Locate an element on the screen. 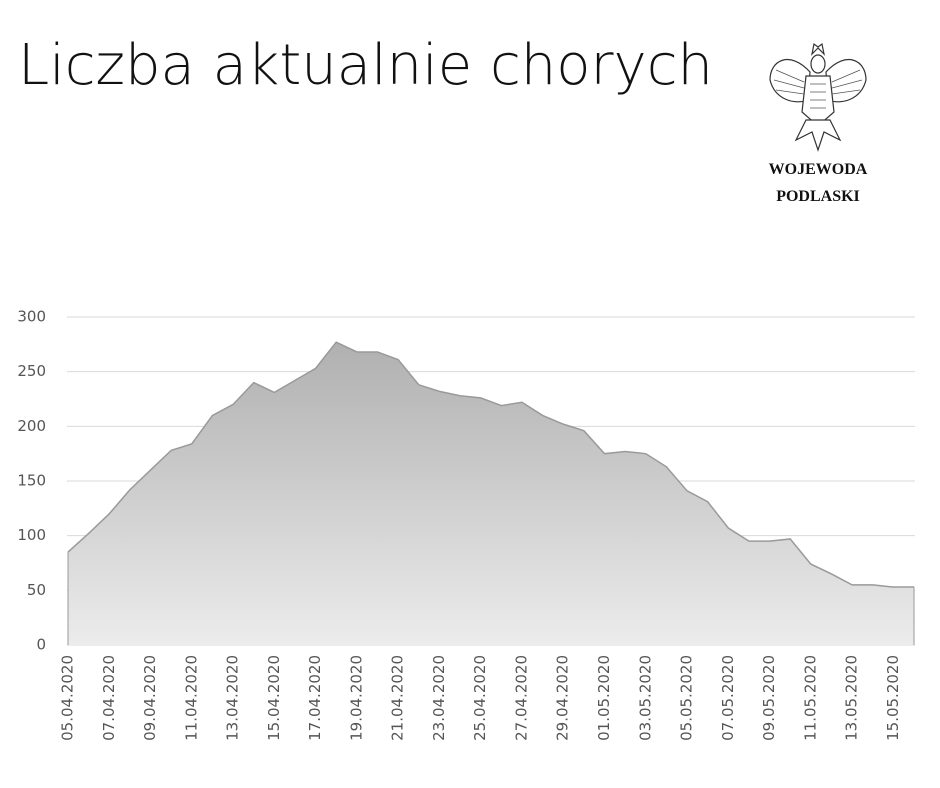 The height and width of the screenshot is (788, 940). x-tick-label: 21.04.2020 is located at coordinates (398, 698).